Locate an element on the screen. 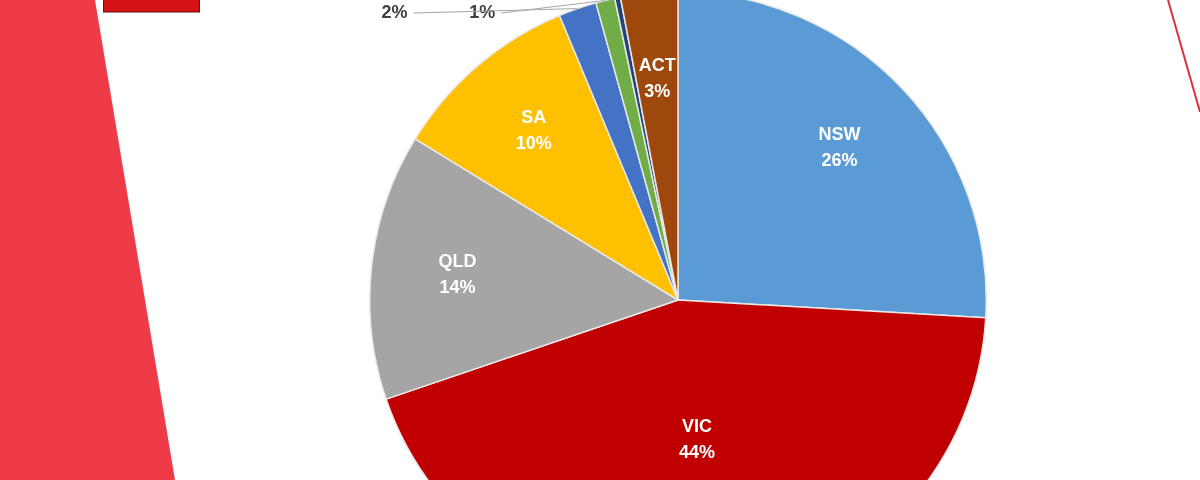 The image size is (1200, 480). data-label: 2% is located at coordinates (394, 11).